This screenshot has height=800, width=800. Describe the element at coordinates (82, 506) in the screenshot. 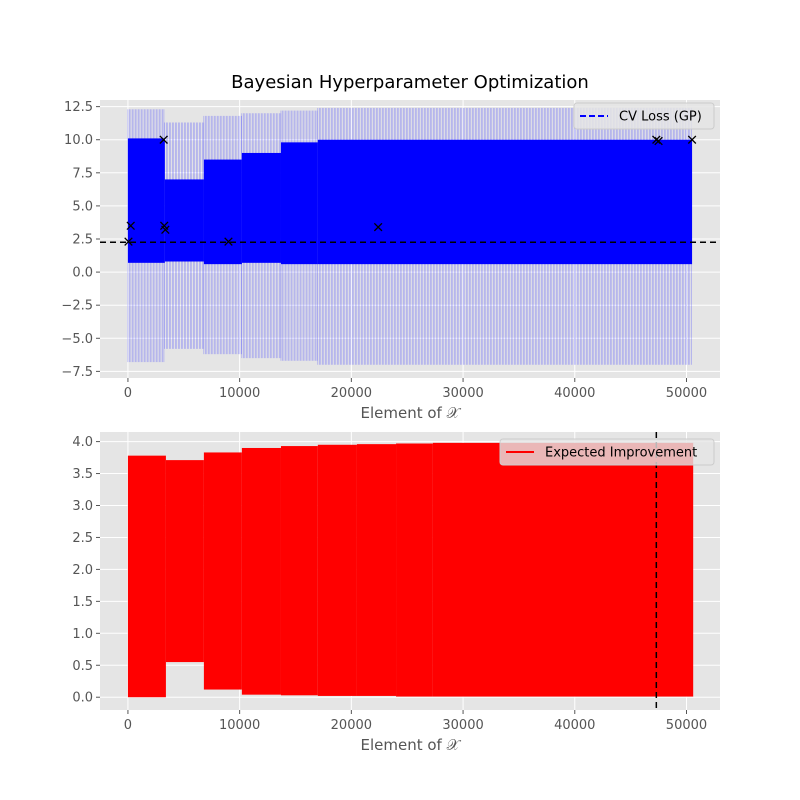

I see `y-tick-label: 3.0` at that location.